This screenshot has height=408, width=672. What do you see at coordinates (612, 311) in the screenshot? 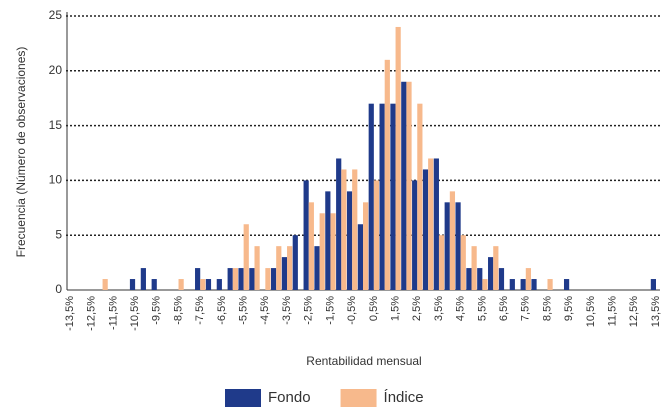
I see `x-tick-label: 11,5%` at bounding box center [612, 311].